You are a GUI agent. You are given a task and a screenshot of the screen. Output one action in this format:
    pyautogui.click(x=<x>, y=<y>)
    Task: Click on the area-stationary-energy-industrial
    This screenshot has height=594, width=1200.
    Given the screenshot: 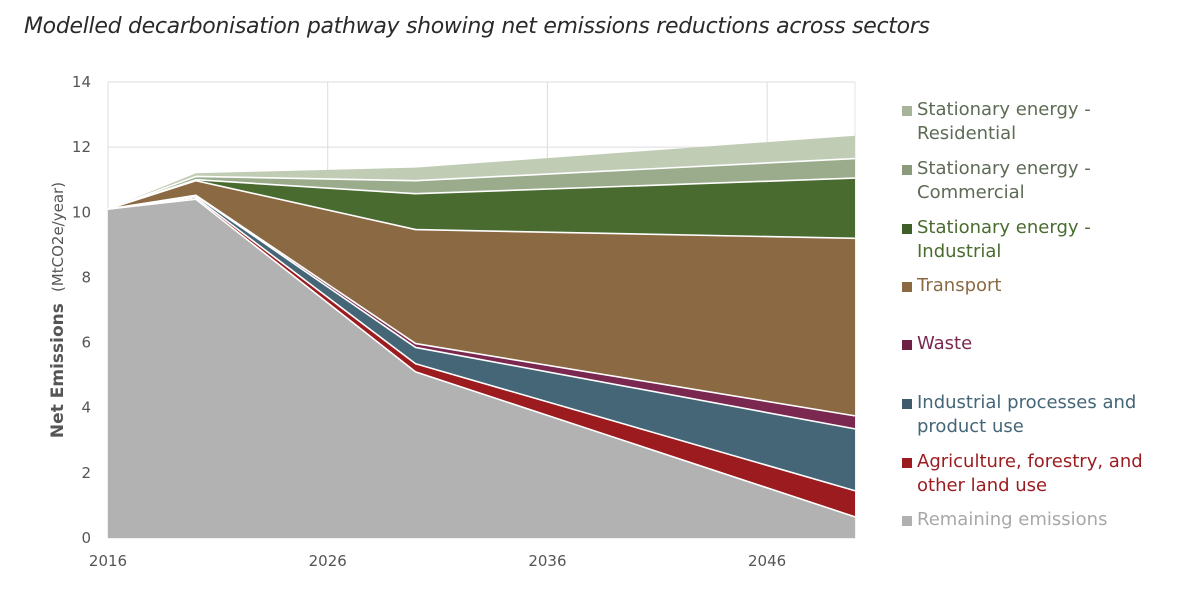 What is the action you would take?
    pyautogui.click(x=481, y=208)
    